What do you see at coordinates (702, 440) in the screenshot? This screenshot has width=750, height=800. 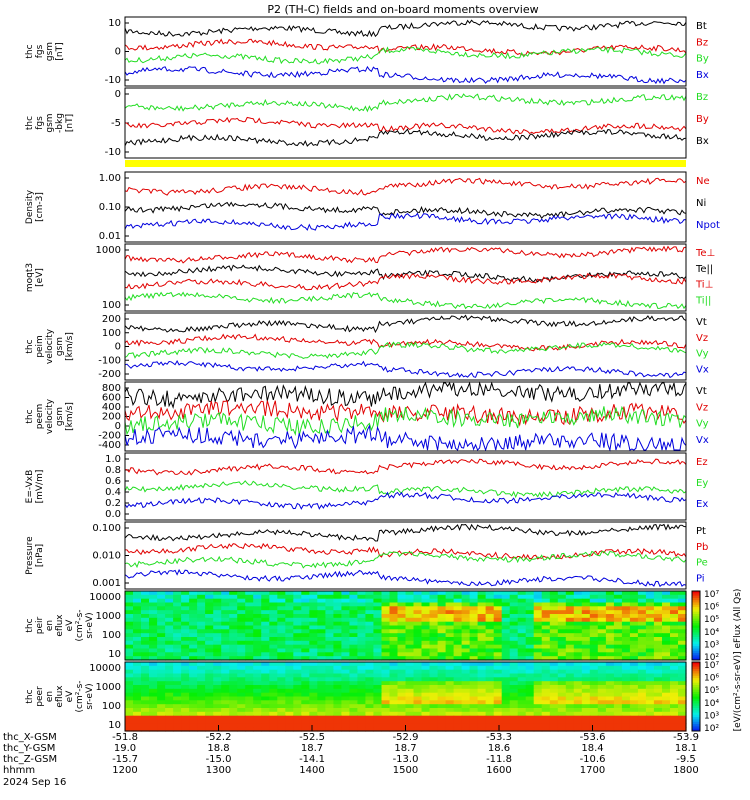 I see `legend-Vx: Vx` at bounding box center [702, 440].